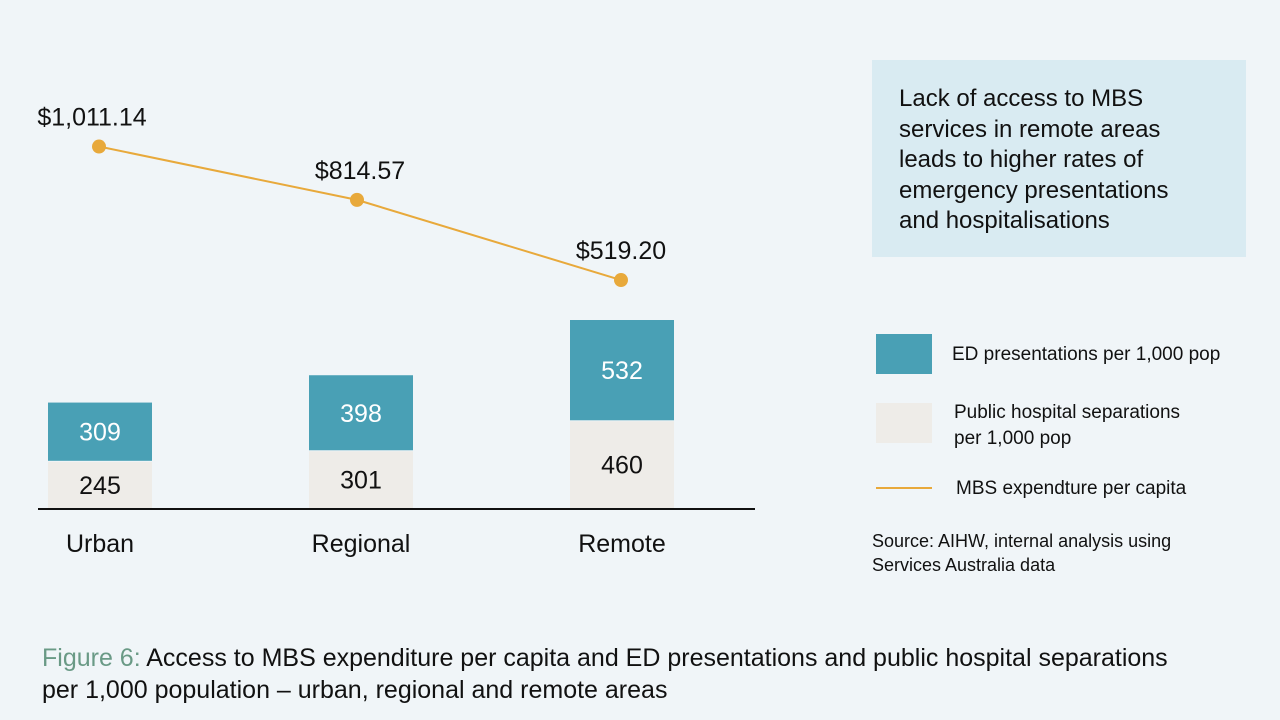 This screenshot has width=1280, height=720. I want to click on legend-item-ed: ED presentations per 1,000 pop, so click(1048, 354).